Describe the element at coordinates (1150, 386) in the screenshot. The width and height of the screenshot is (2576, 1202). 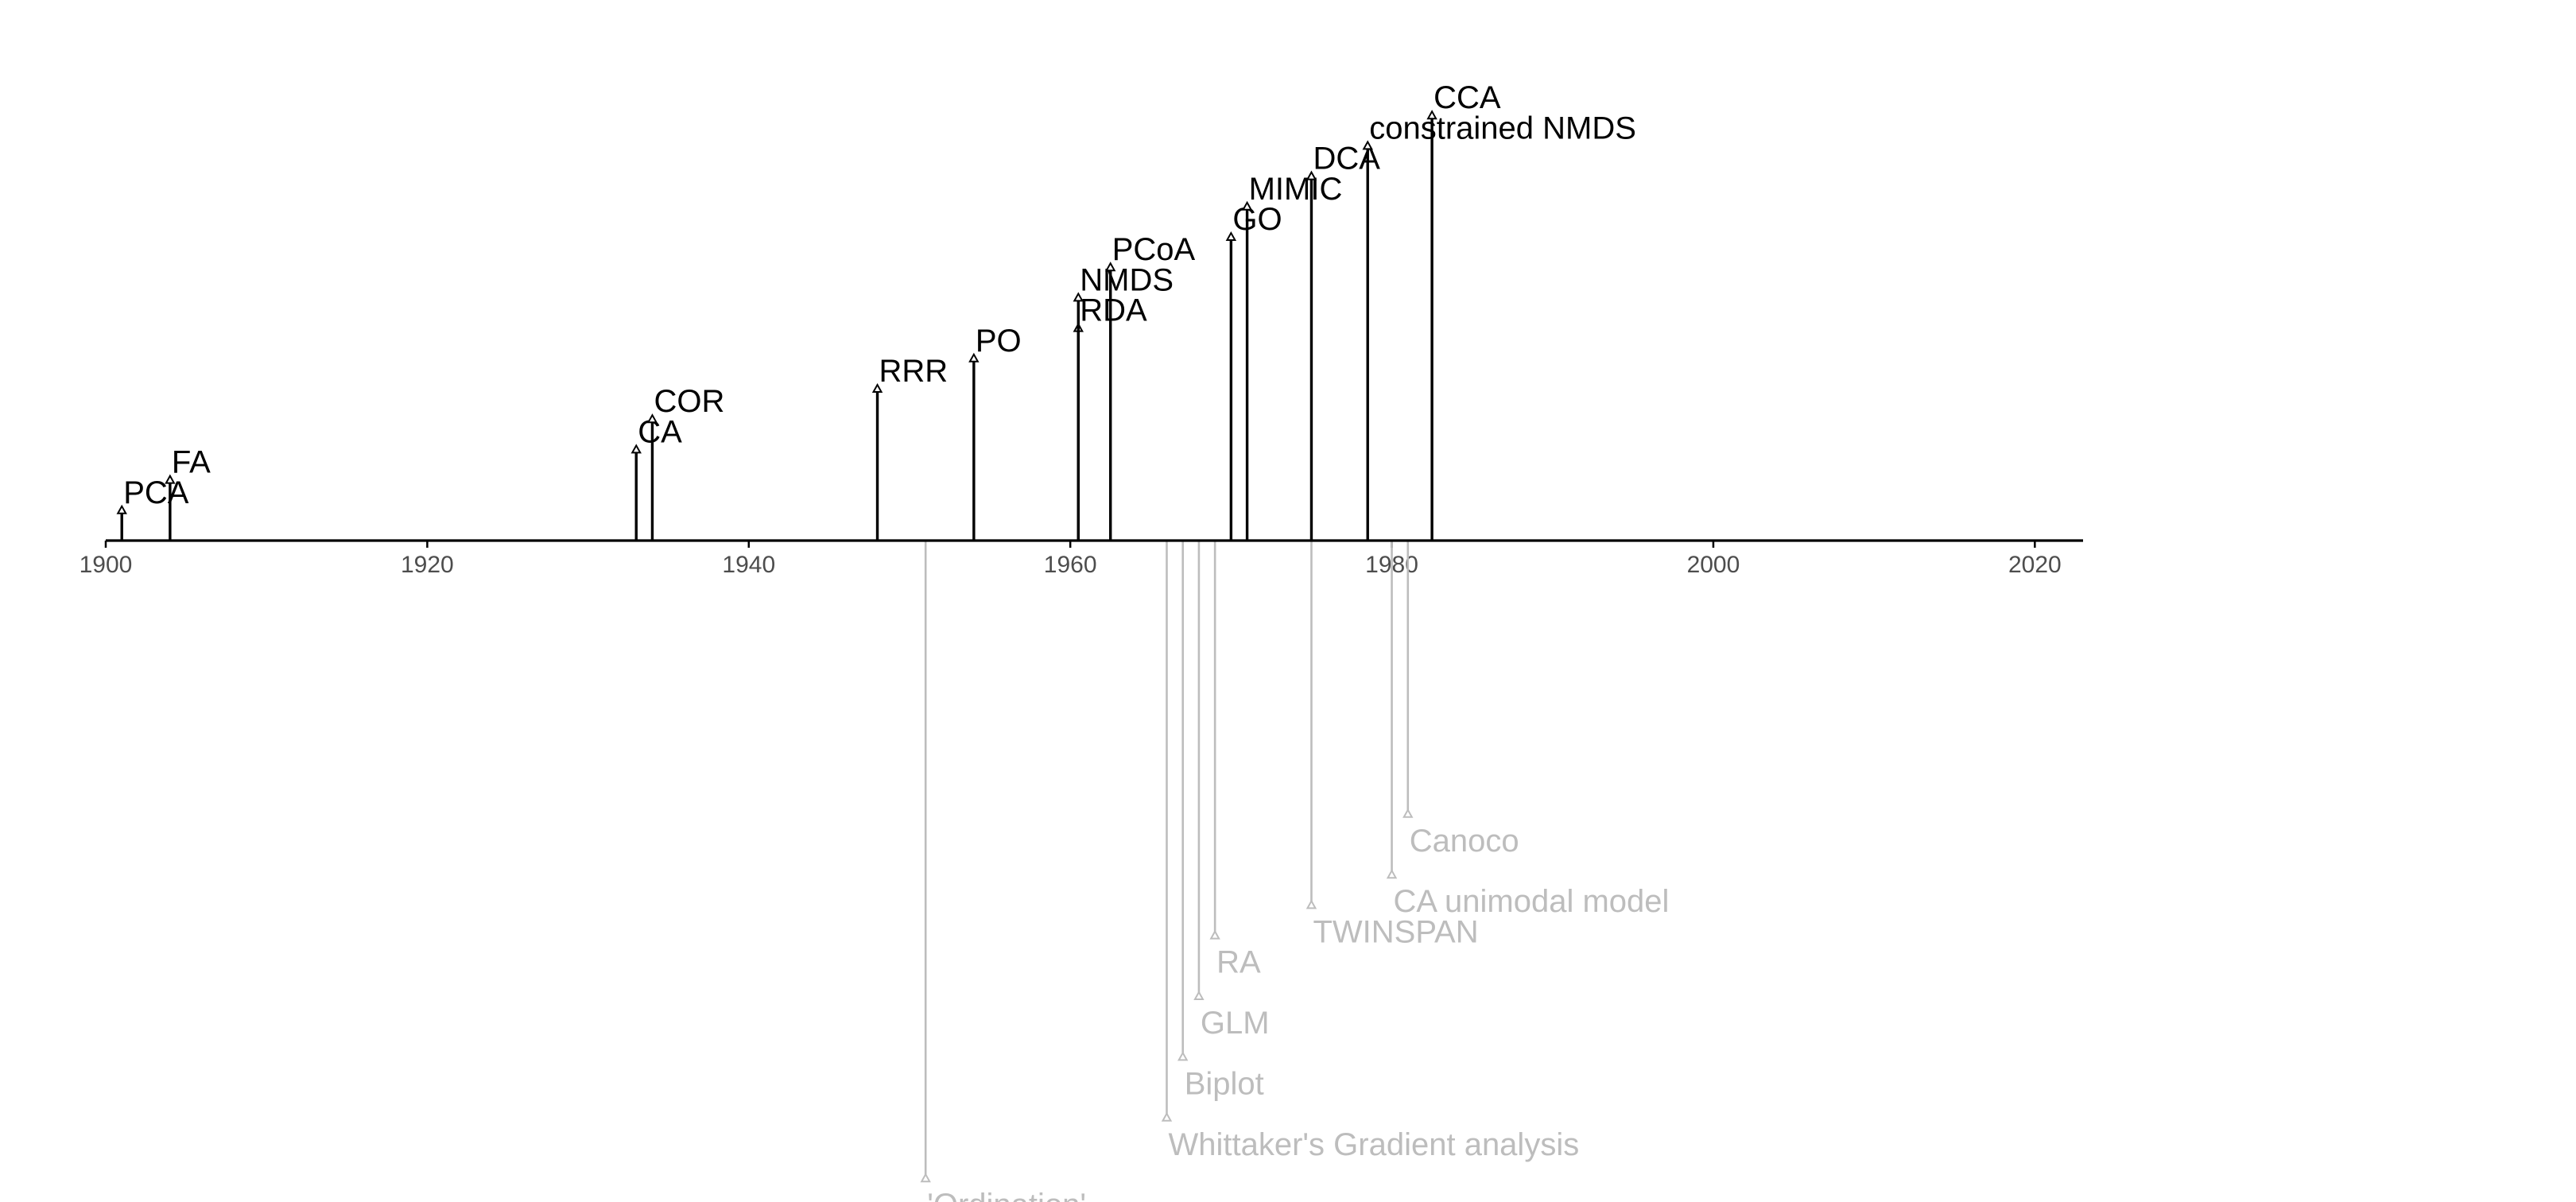
I see `event-pcoa: PCoA` at that location.